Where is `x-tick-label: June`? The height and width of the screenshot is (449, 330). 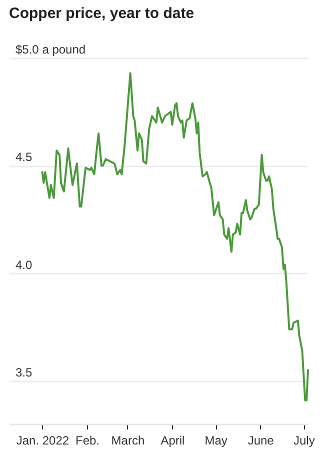 x-tick-label: June is located at coordinates (261, 441).